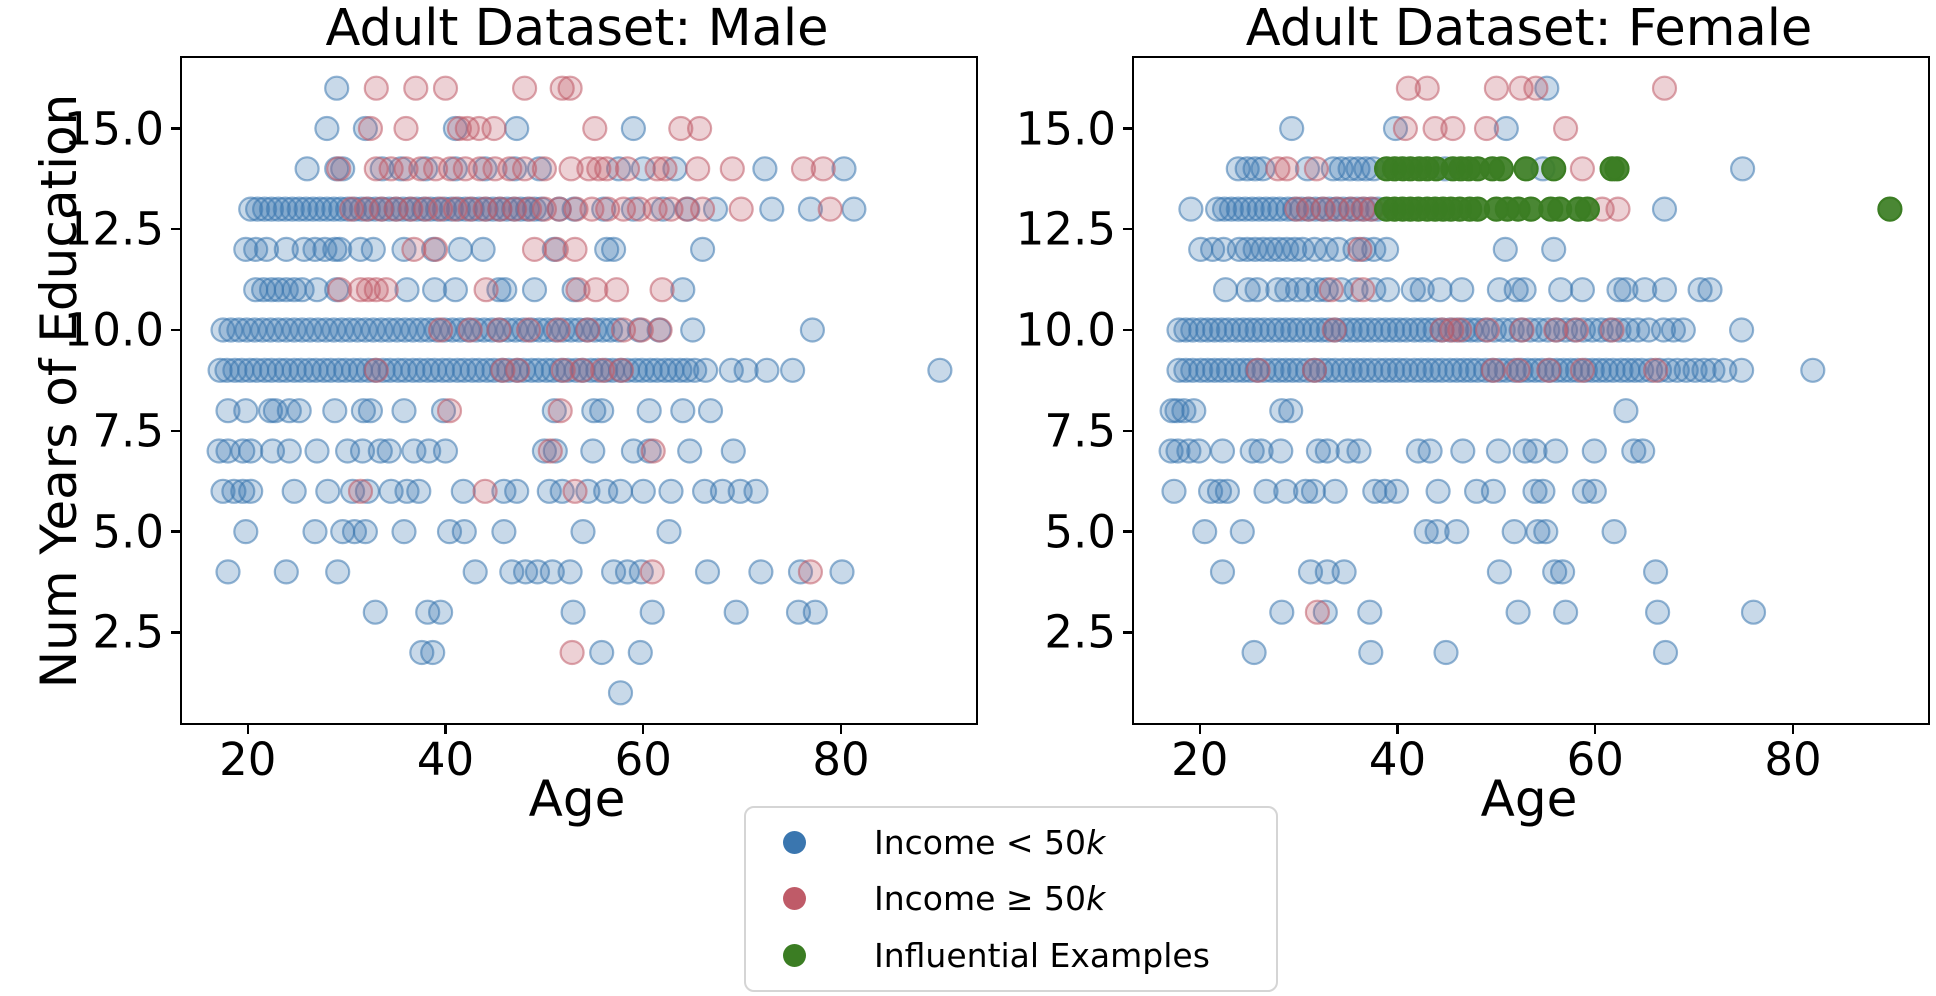 This screenshot has height=996, width=1936. I want to click on legend-item-income-ge-50k: Income ≥ 50k, so click(1011, 899).